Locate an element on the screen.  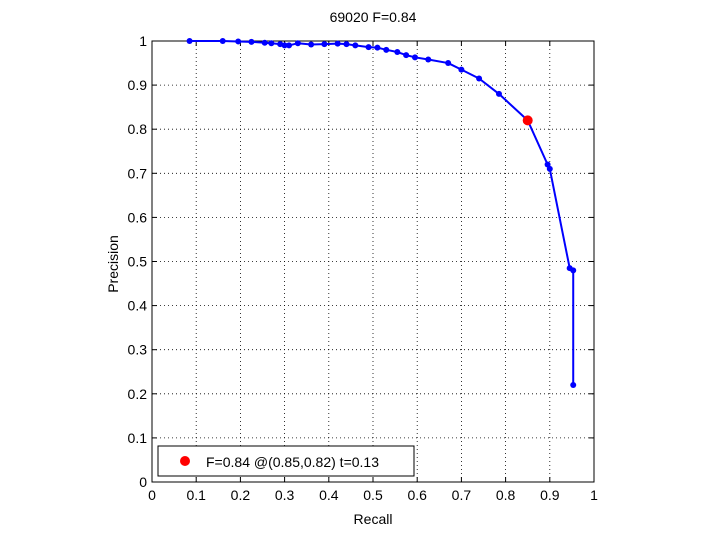
best-f-point is located at coordinates (527, 120).